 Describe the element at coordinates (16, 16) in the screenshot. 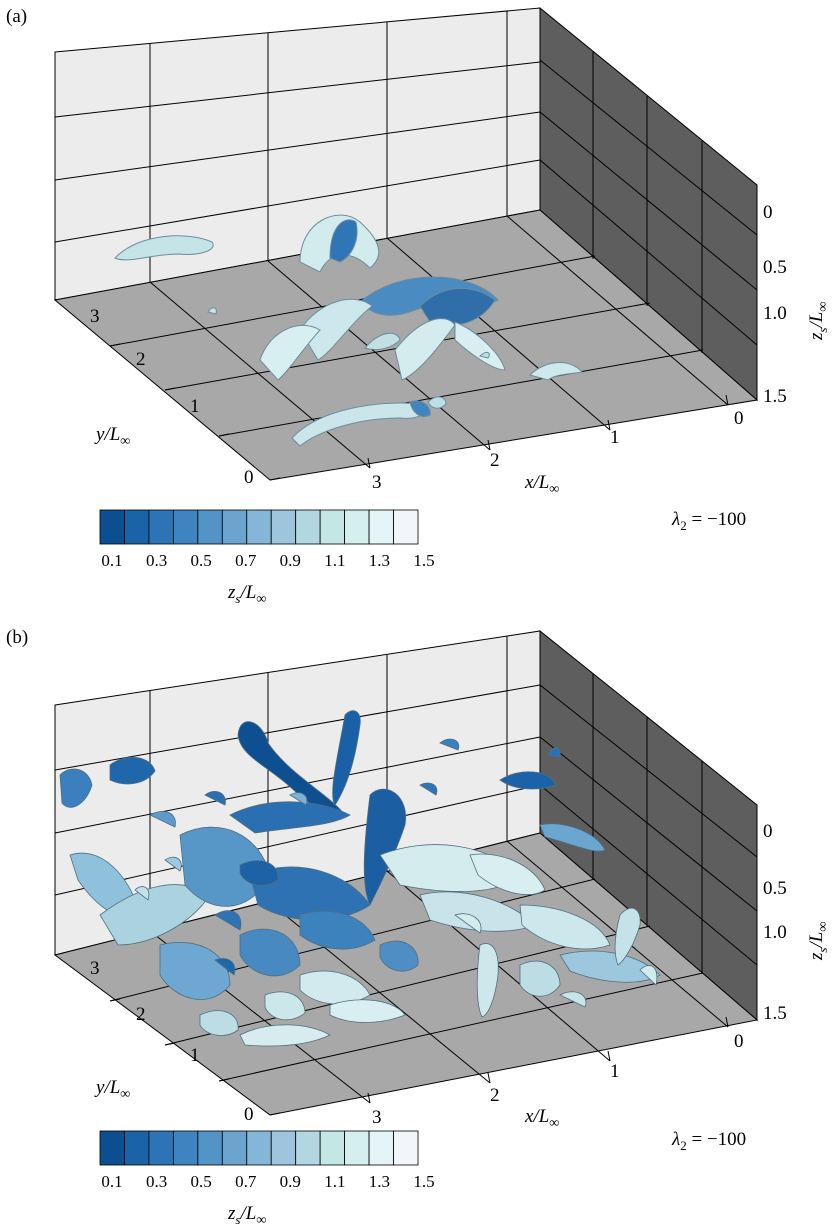

I see `panel-label: (a)` at that location.